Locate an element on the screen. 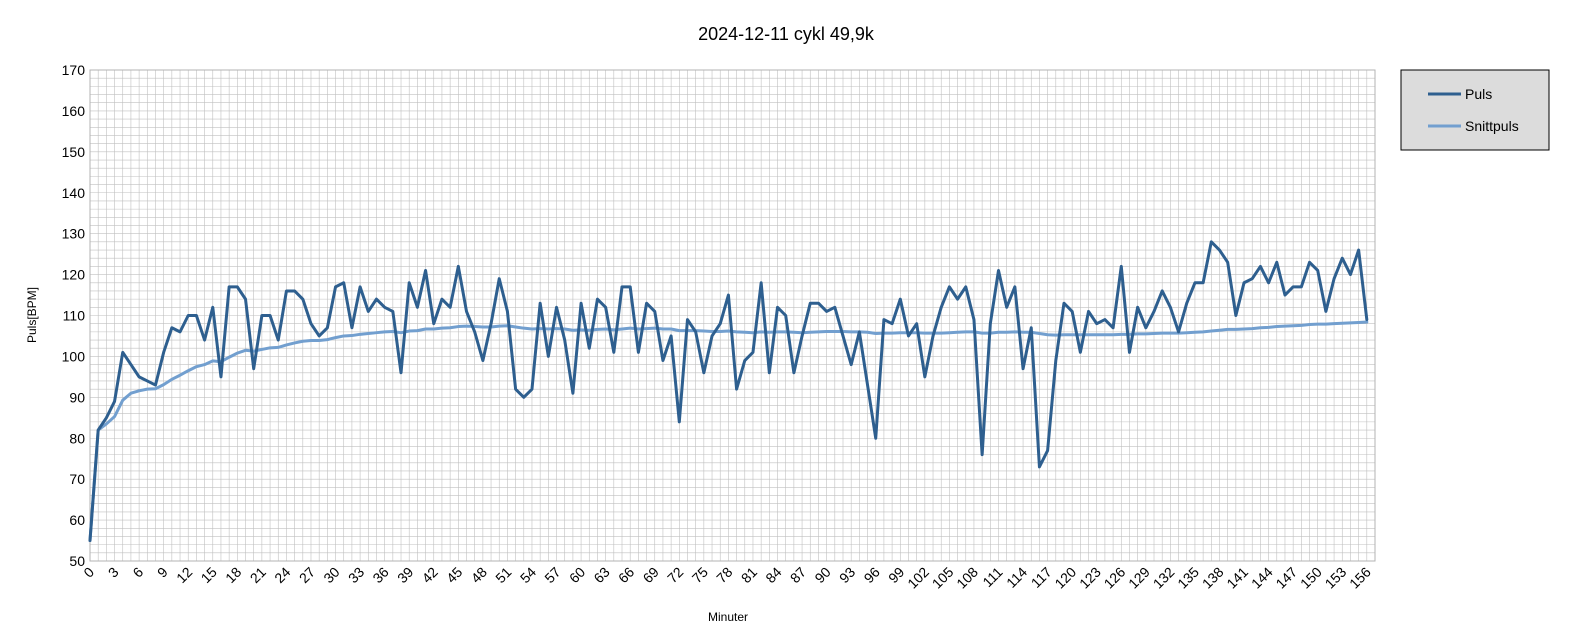  y-axis-ticks: 50 60 70 80 90 100 110 120 130 140 150 160 170 is located at coordinates (74, 315).